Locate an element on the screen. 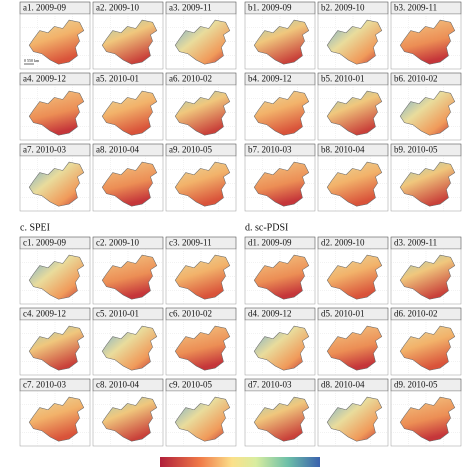 The height and width of the screenshot is (474, 474). cell-label: a7. 2010-03 is located at coordinates (44, 150).